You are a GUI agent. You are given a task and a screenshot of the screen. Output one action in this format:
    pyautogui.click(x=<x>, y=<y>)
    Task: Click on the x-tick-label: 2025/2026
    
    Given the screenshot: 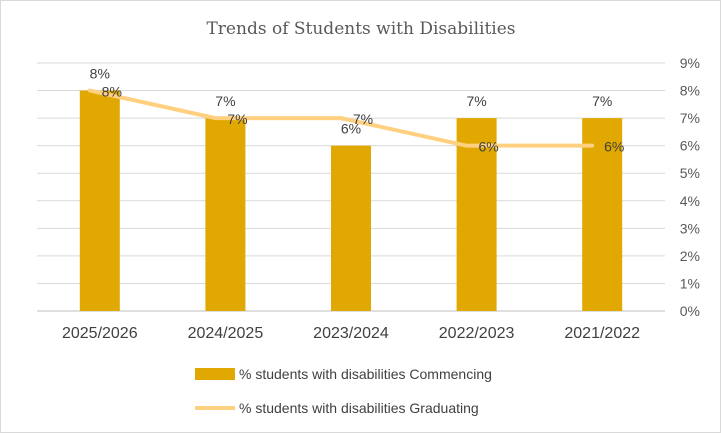 What is the action you would take?
    pyautogui.click(x=100, y=333)
    